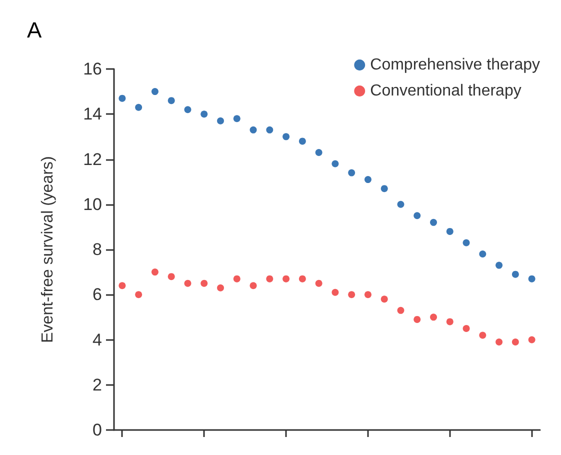 Image resolution: width=561 pixels, height=455 pixels. I want to click on y-tick-label: 10, so click(92, 204).